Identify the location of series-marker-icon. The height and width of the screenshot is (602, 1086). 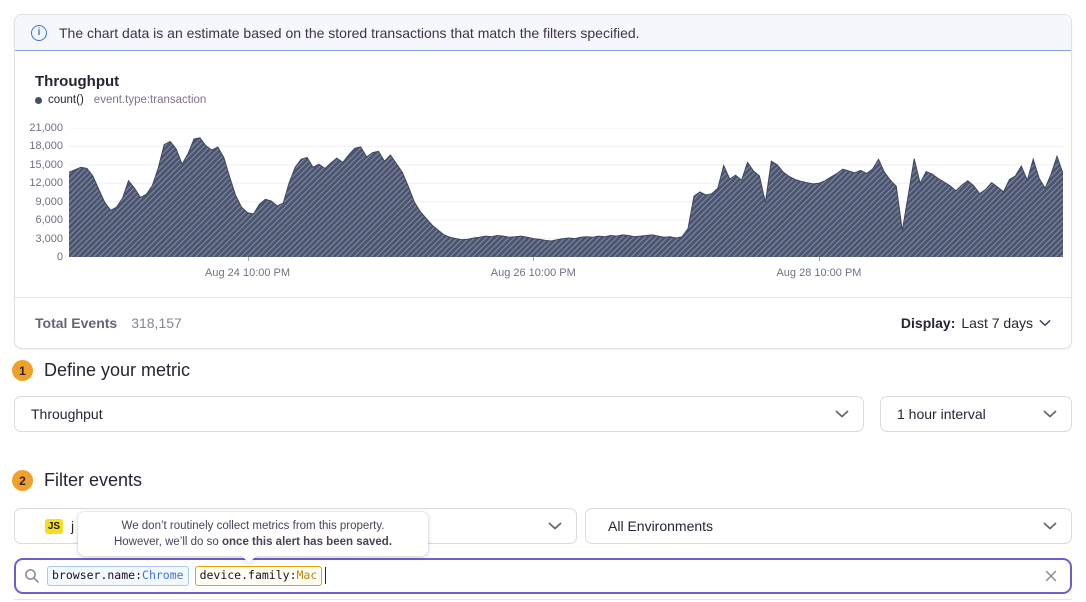
(38, 100).